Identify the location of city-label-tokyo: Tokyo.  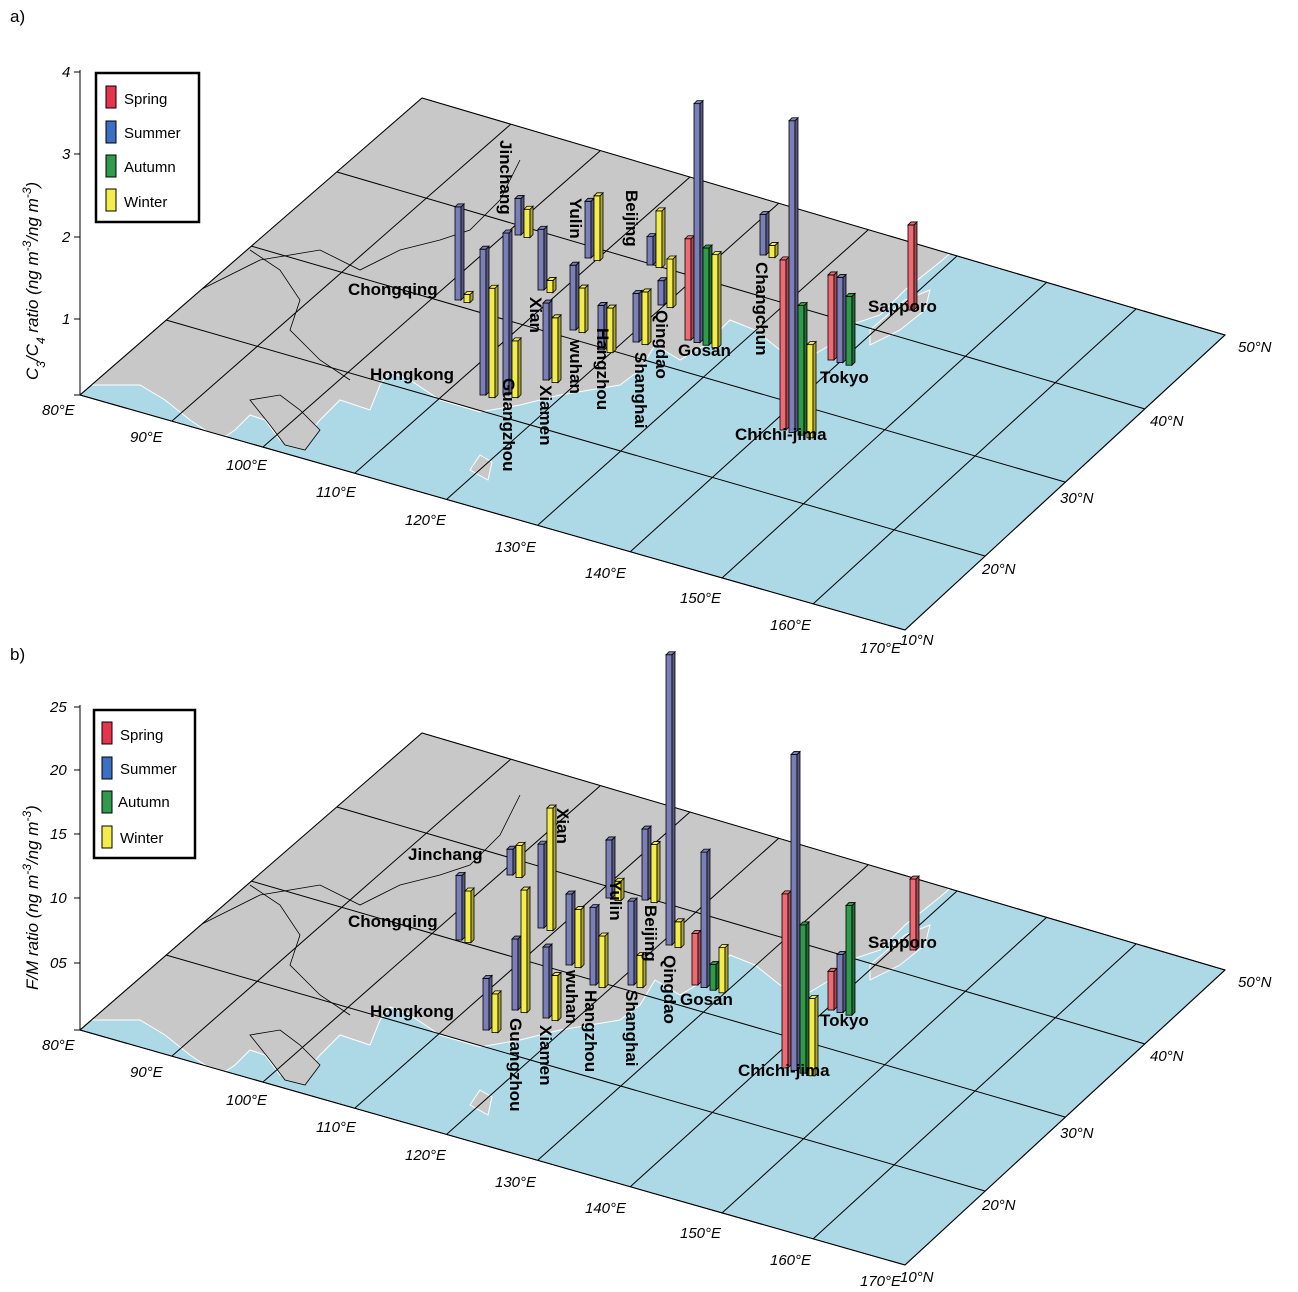
(844, 377).